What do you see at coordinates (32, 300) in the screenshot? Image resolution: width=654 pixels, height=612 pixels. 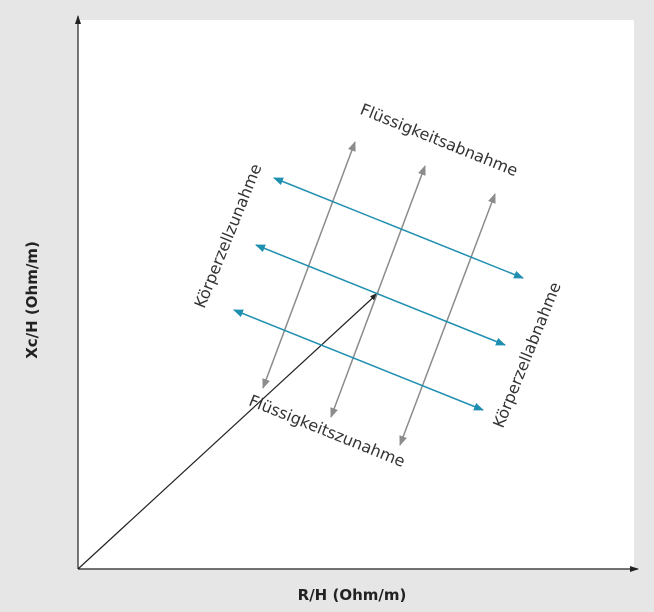 I see `y-axis-label: Xc/H (Ohm/m)` at bounding box center [32, 300].